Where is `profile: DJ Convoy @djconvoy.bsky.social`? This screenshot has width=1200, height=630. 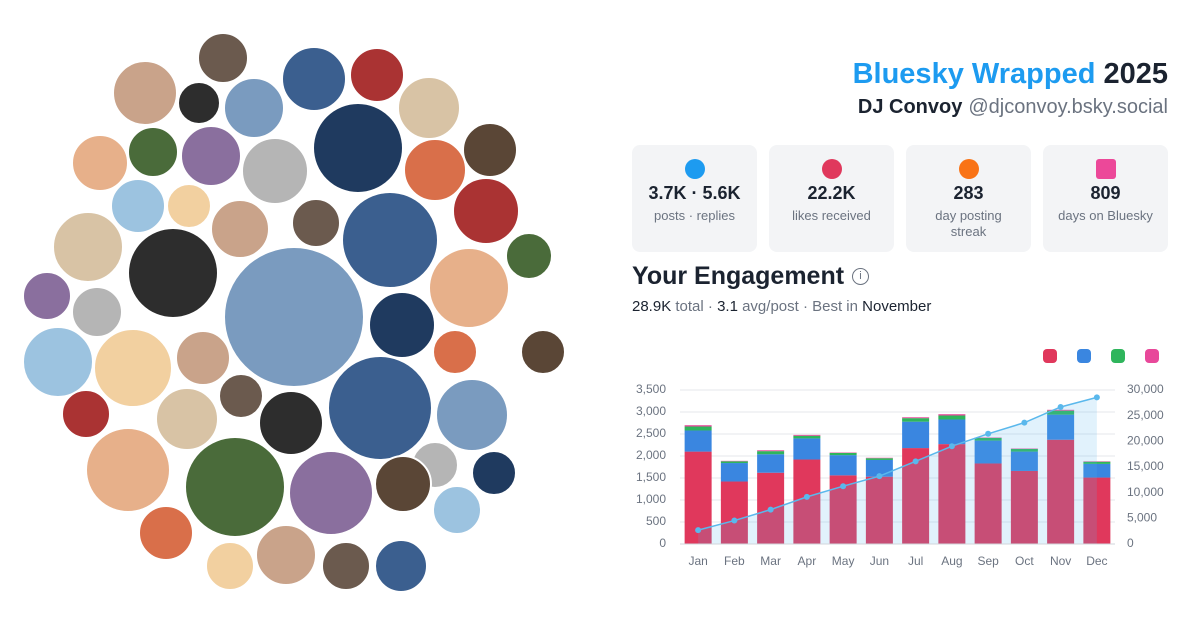 profile: DJ Convoy @djconvoy.bsky.social is located at coordinates (1013, 107).